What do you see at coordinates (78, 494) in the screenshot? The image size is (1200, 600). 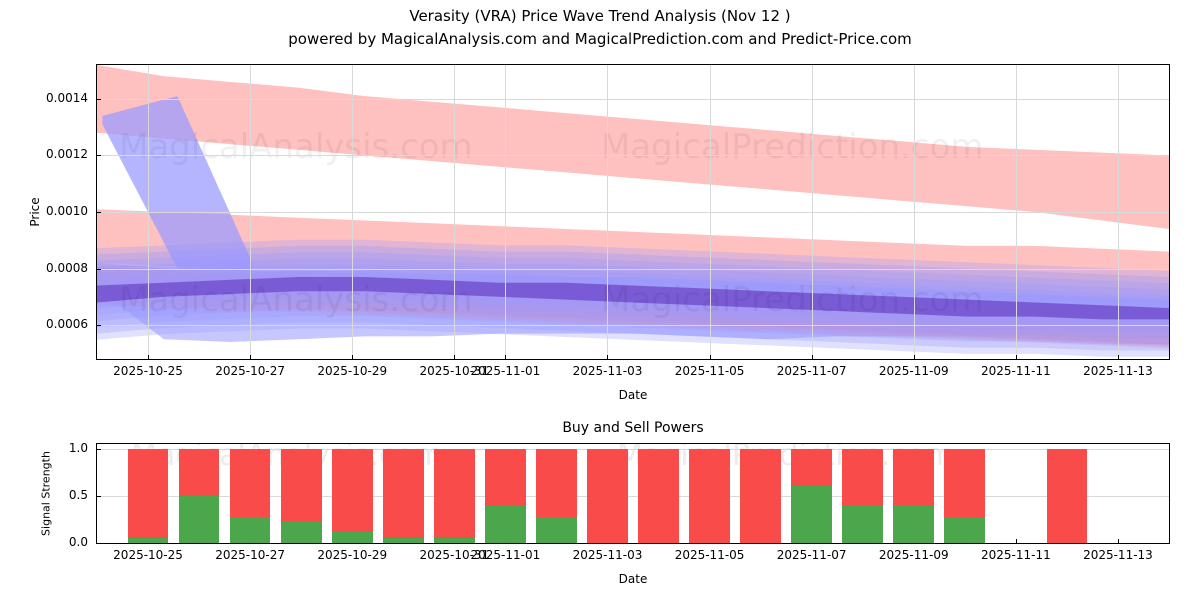 I see `signal-y-tick-label: 0.5` at bounding box center [78, 494].